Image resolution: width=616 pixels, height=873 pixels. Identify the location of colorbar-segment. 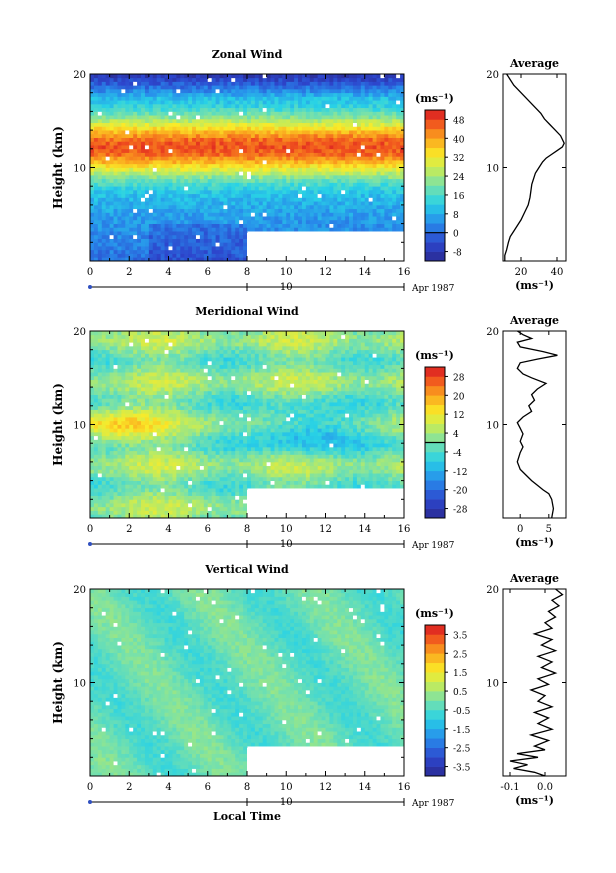
(435, 143).